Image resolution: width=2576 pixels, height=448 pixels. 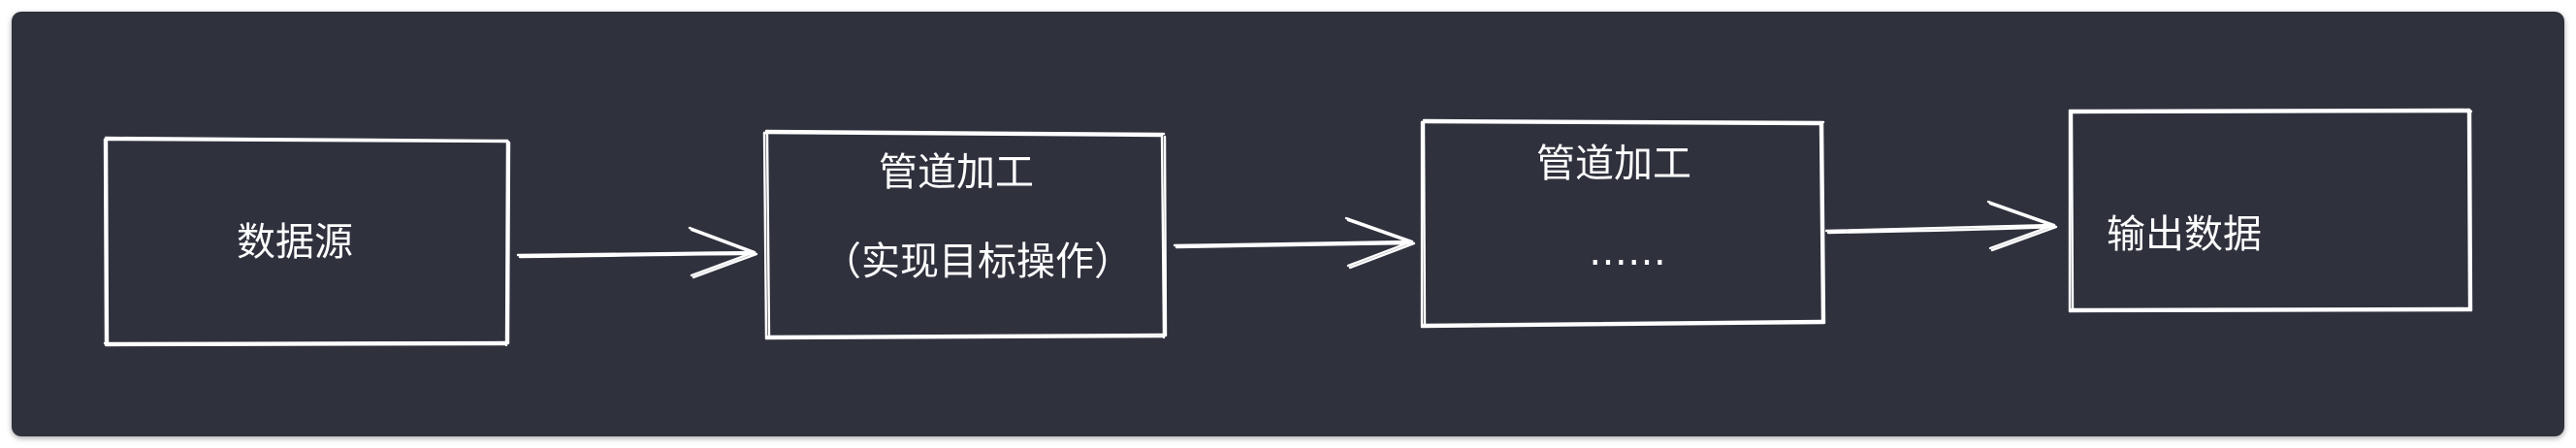 What do you see at coordinates (1294, 243) in the screenshot?
I see `edge-stage1-to-stage2` at bounding box center [1294, 243].